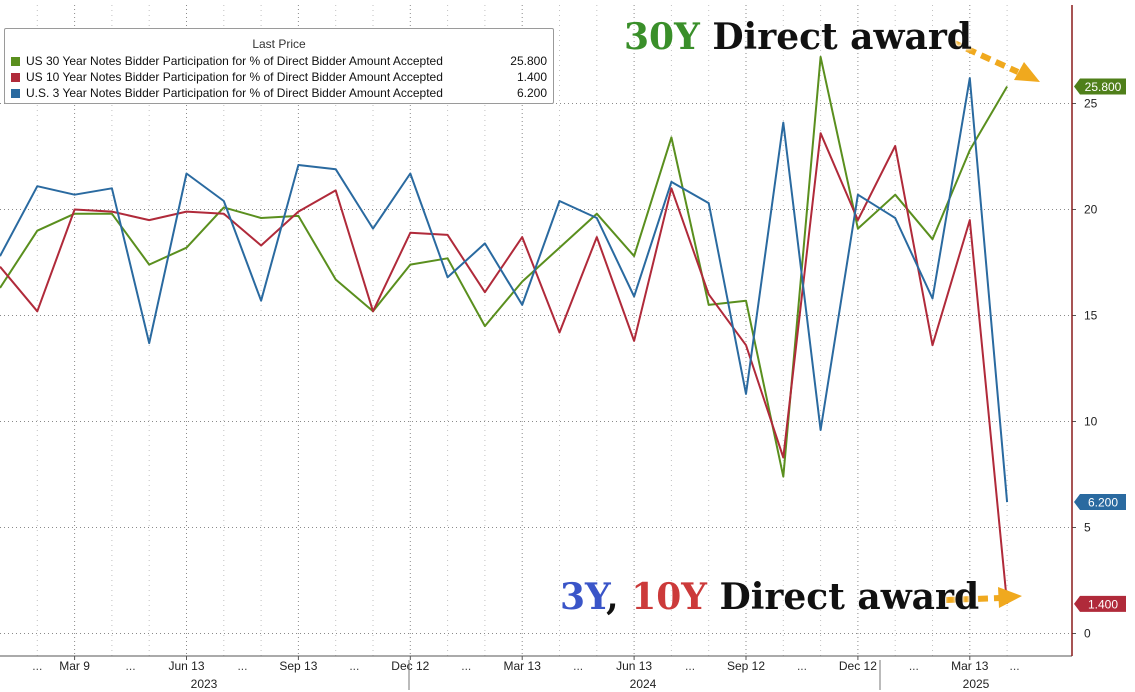 This screenshot has height=692, width=1135. I want to click on legend-swatch-30y, so click(15, 61).